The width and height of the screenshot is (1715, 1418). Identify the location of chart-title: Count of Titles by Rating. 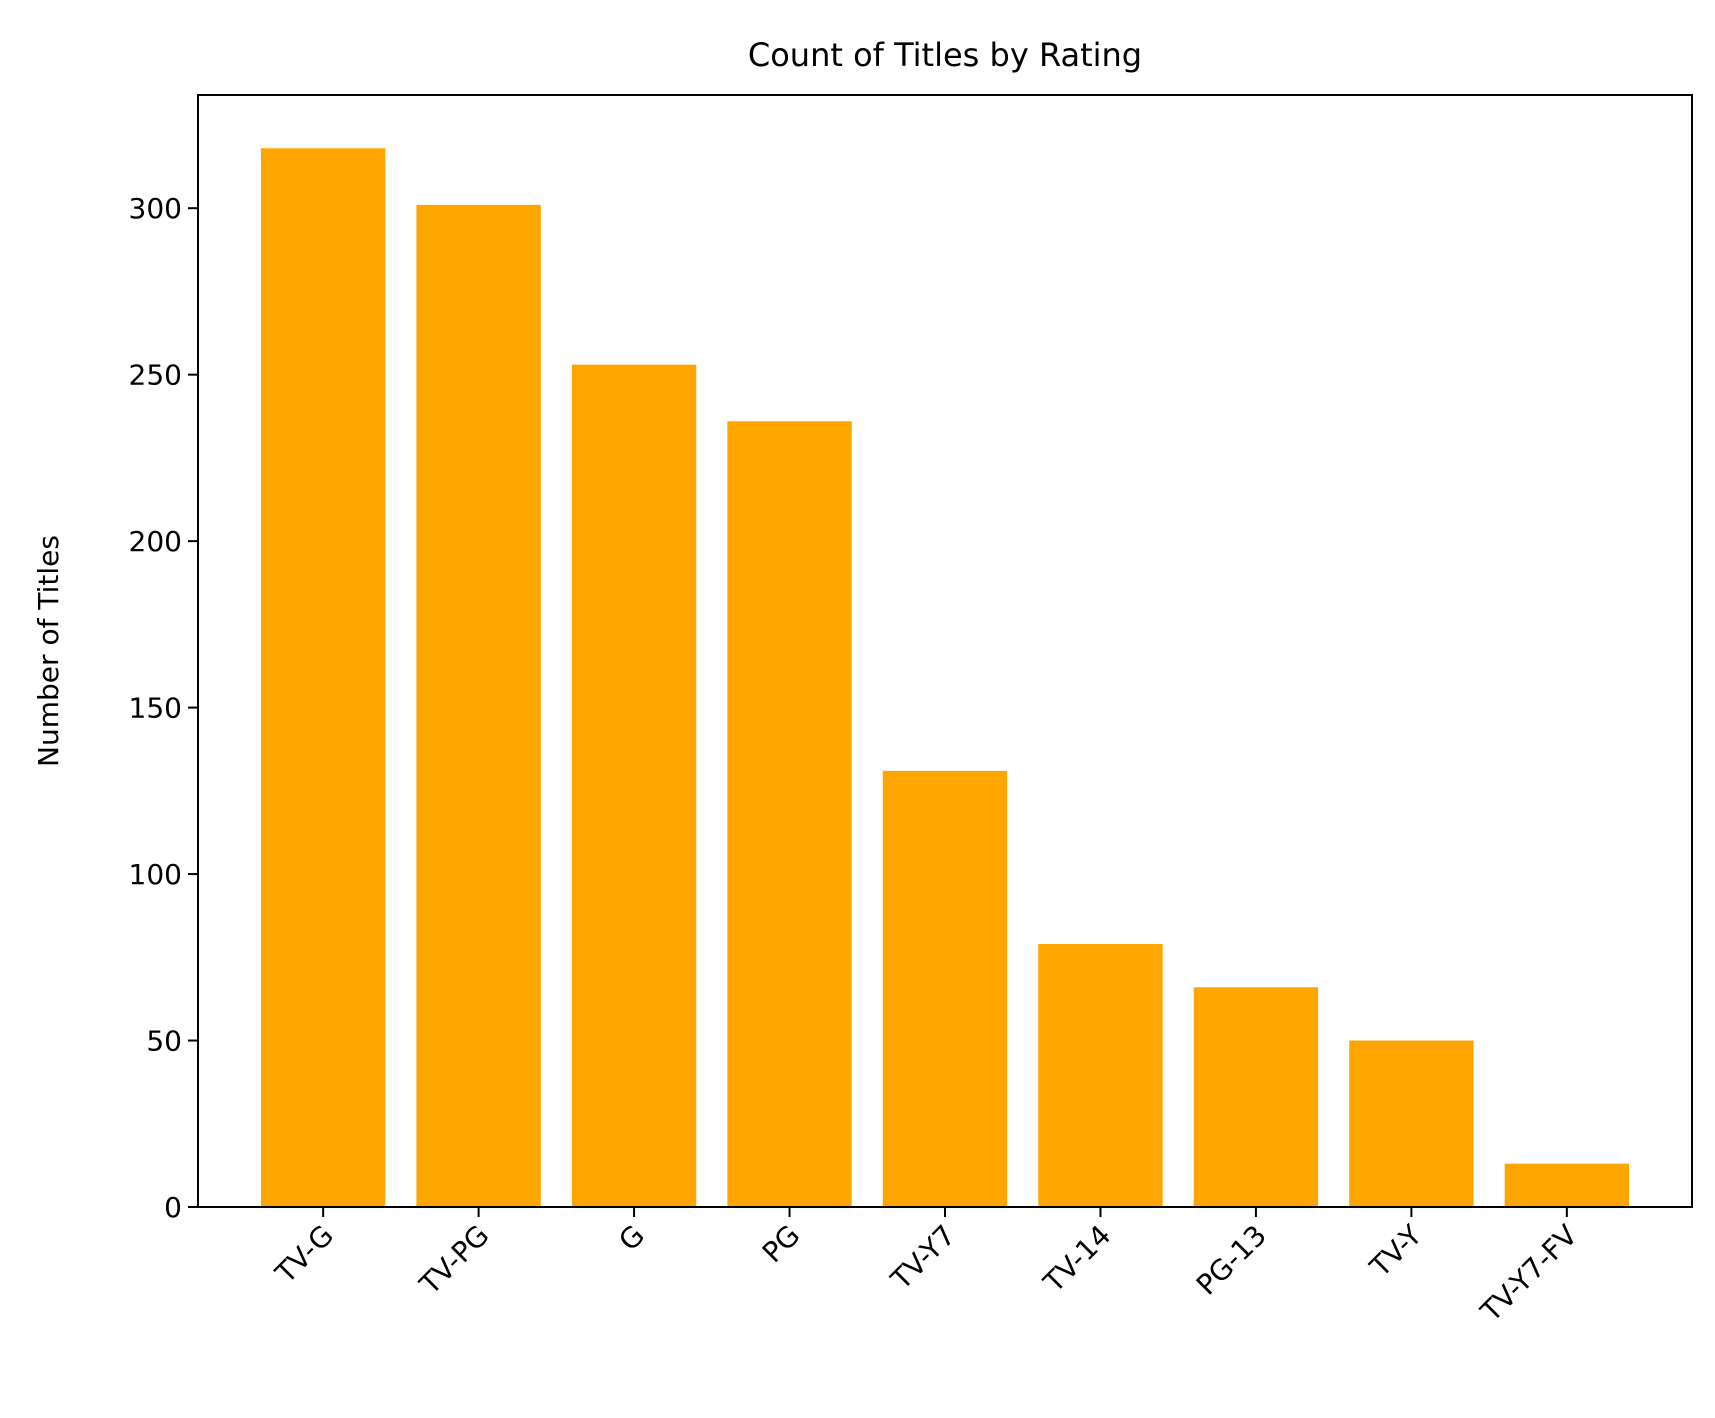
(945, 55).